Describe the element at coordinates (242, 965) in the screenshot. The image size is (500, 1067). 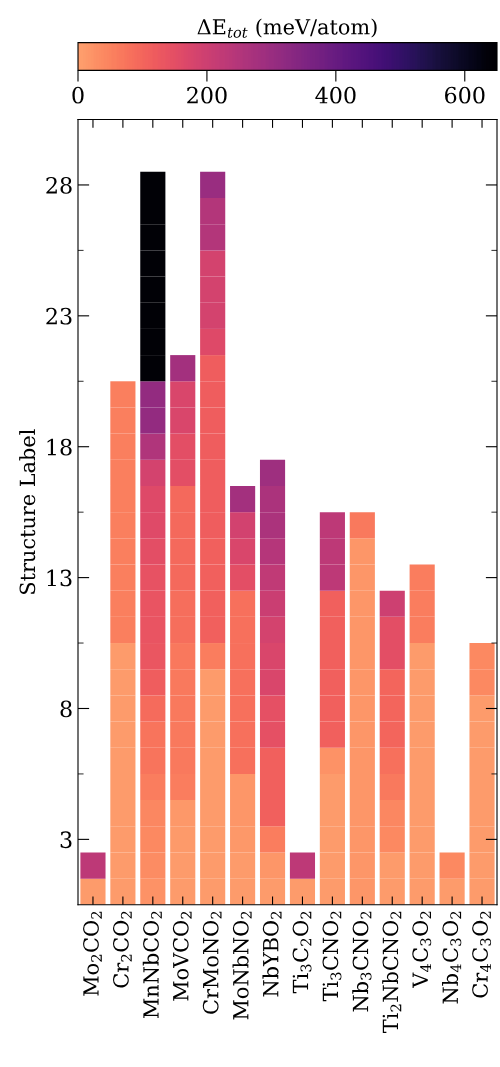
I see `x-tick-label: MoNbNO$_{2}$` at that location.